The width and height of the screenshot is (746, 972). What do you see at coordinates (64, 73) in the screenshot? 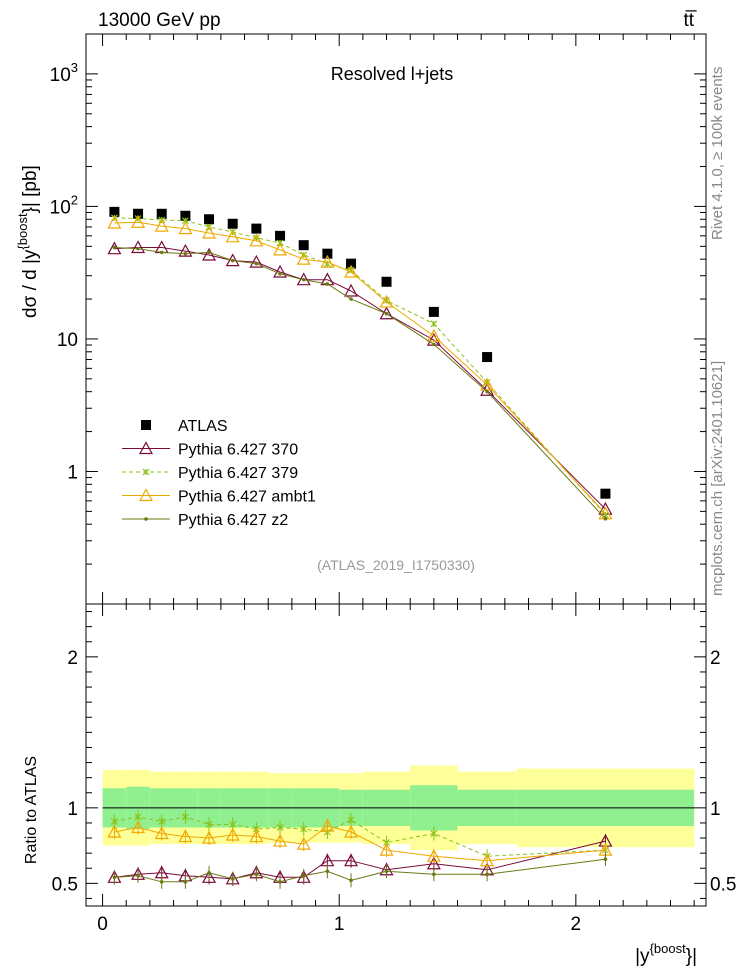
I see `y-tick-label: 10³` at bounding box center [64, 73].